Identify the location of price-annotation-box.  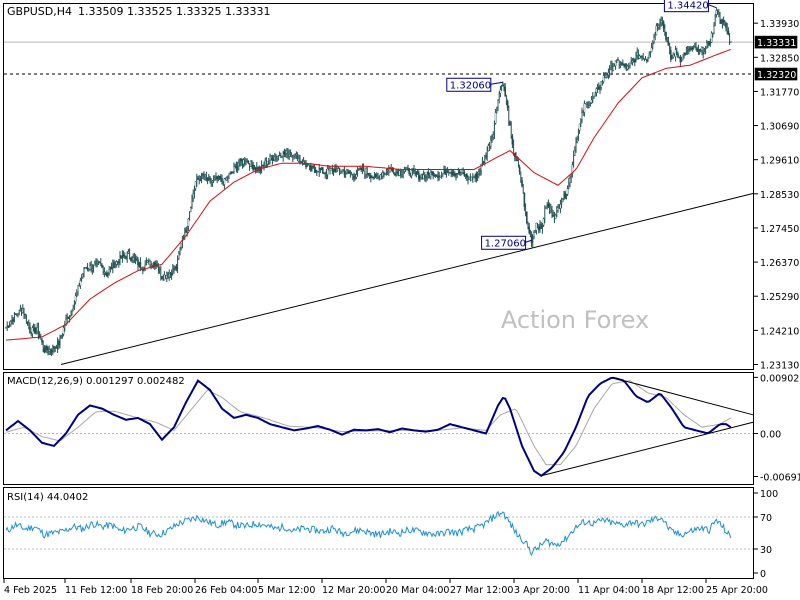
(686, 6).